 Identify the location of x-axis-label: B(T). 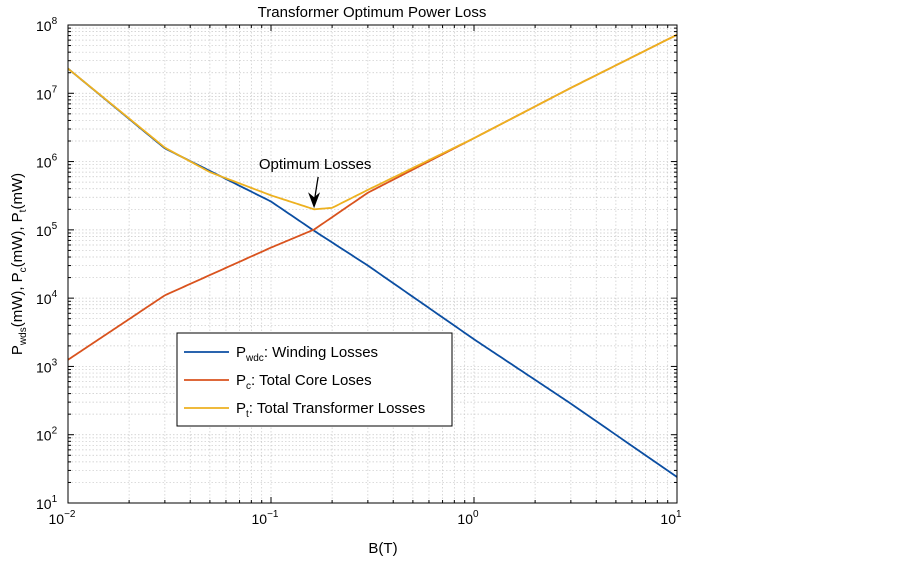
(382, 548).